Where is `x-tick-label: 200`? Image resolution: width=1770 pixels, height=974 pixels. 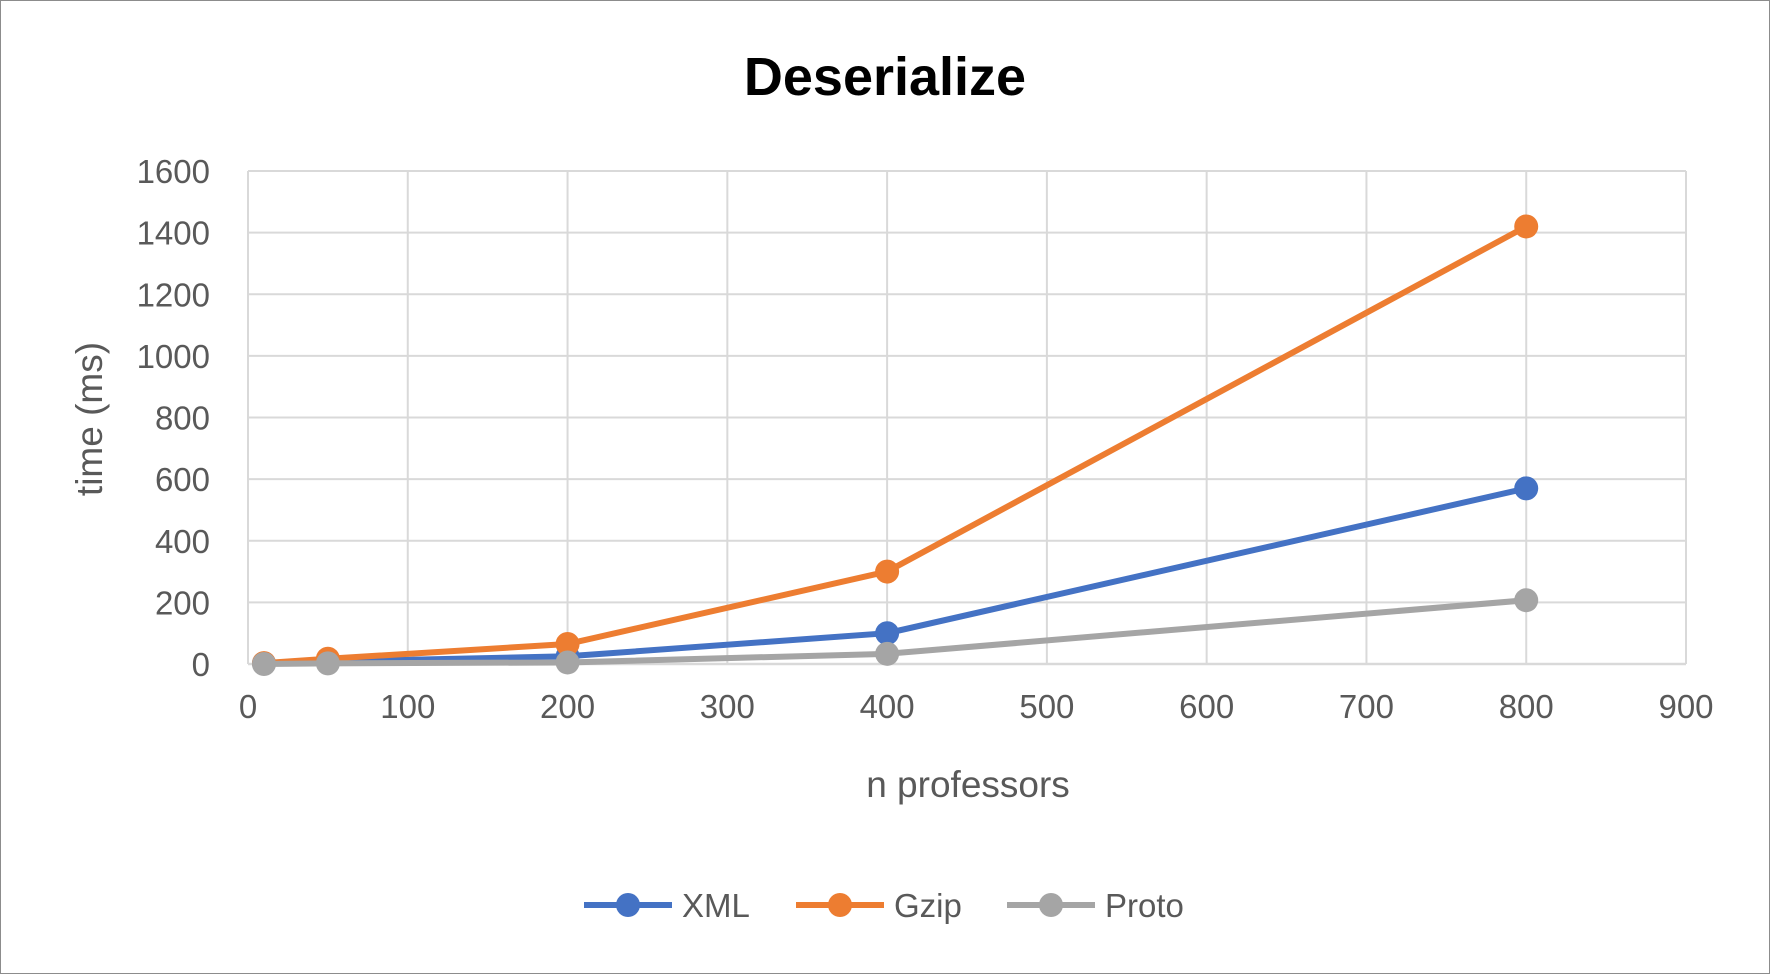
x-tick-label: 200 is located at coordinates (567, 706).